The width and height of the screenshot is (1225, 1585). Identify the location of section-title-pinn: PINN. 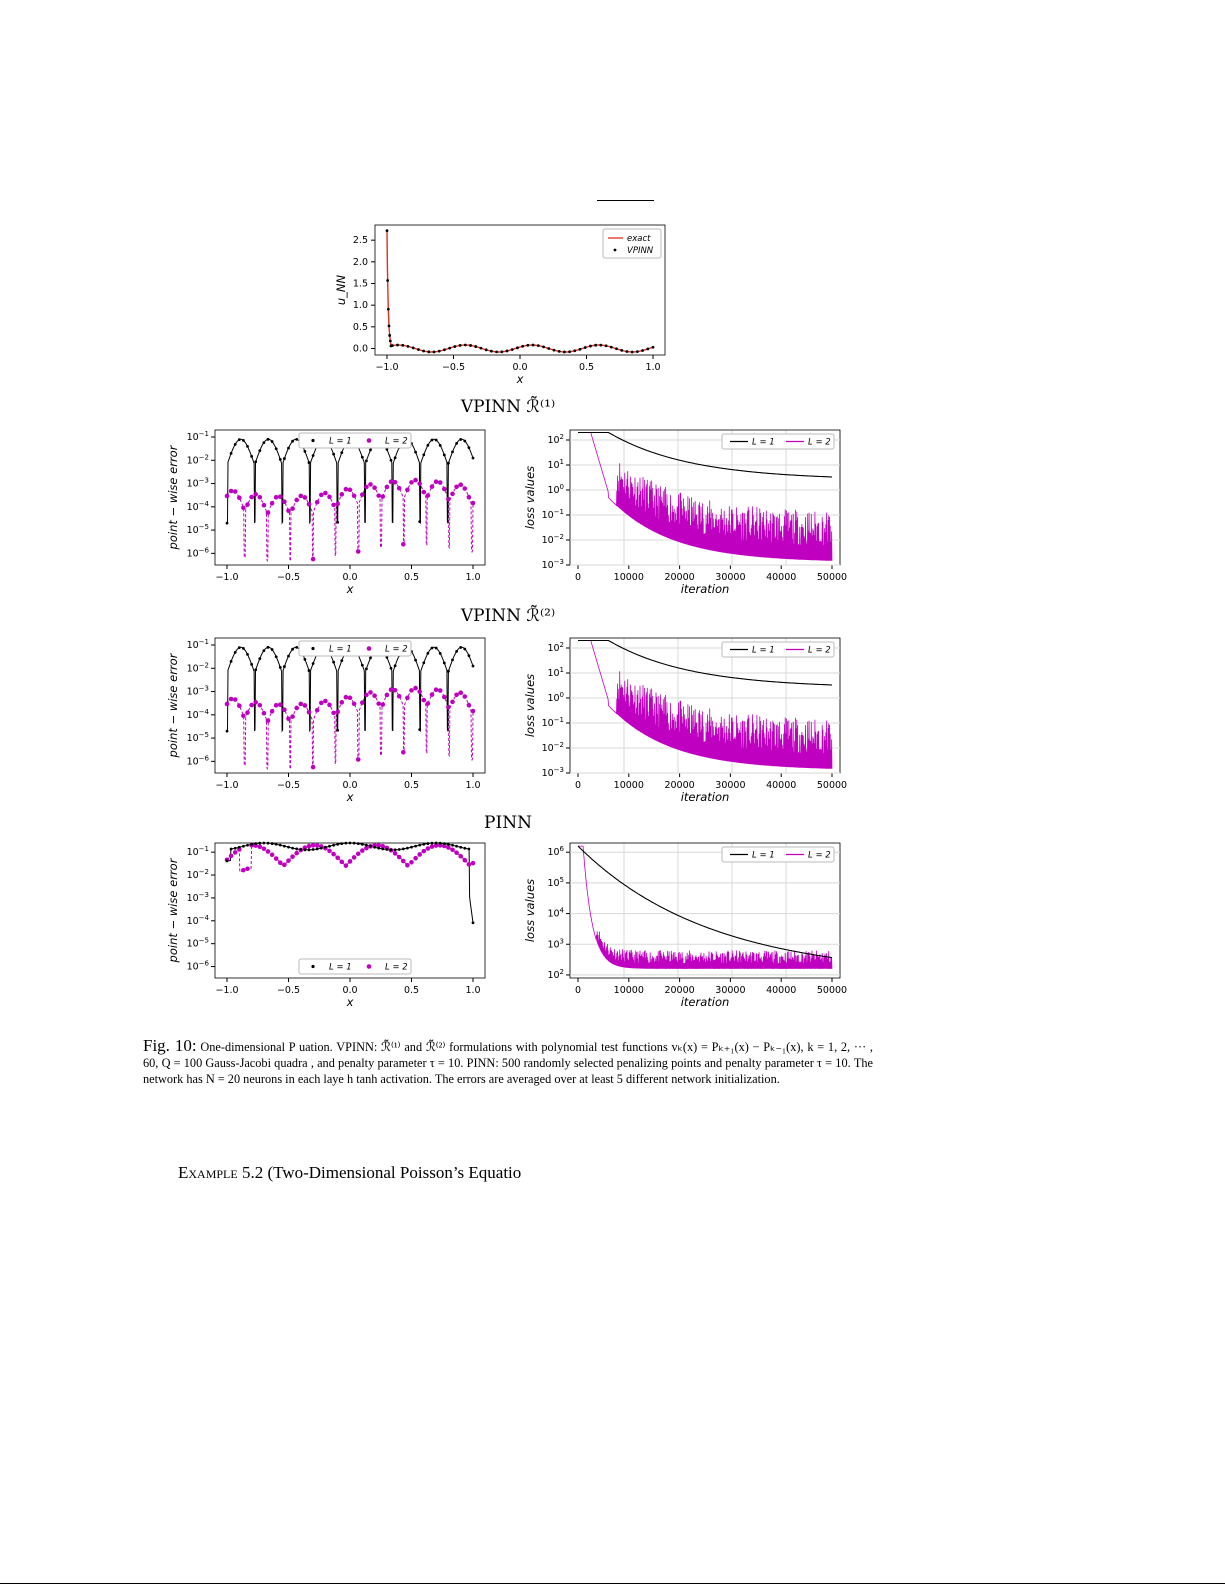
(508, 823).